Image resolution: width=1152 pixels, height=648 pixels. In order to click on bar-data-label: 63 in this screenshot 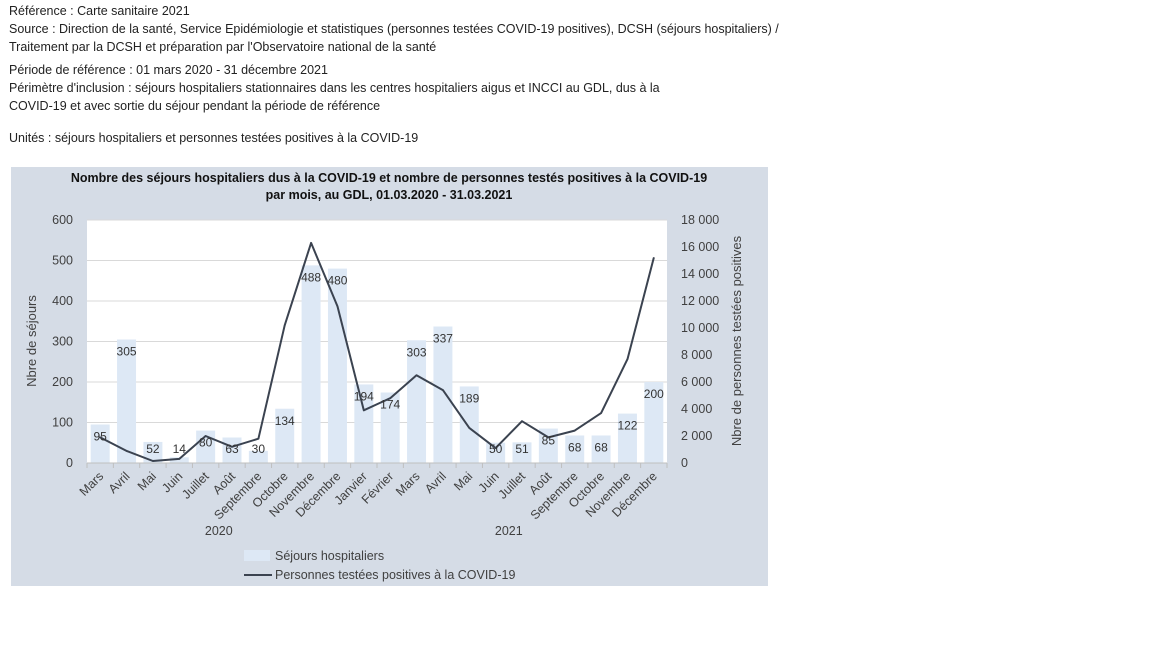, I will do `click(232, 449)`.